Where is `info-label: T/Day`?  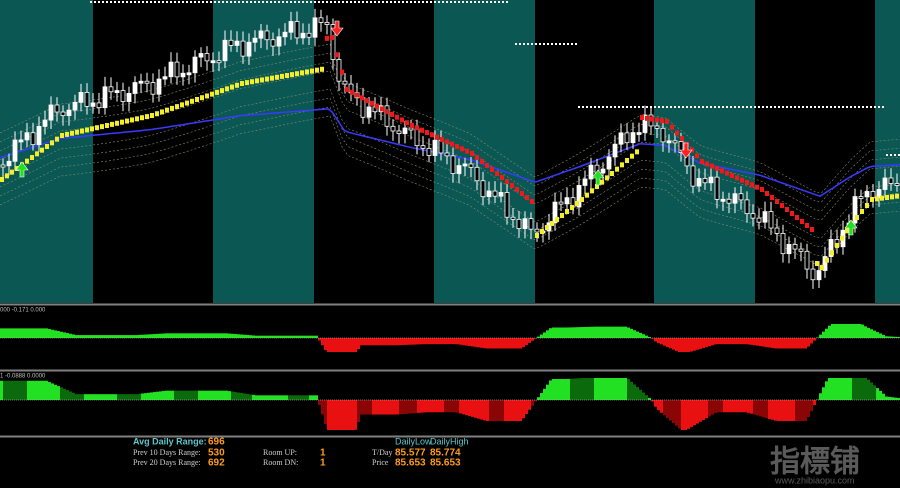
info-label: T/Day is located at coordinates (382, 452).